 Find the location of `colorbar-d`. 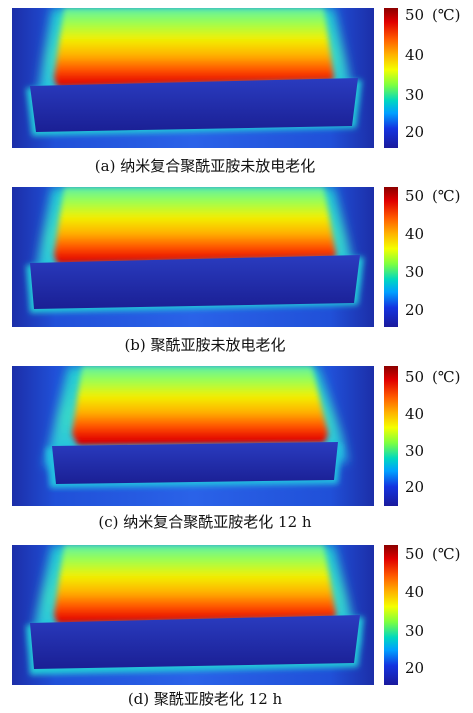

colorbar-d is located at coordinates (391, 615).